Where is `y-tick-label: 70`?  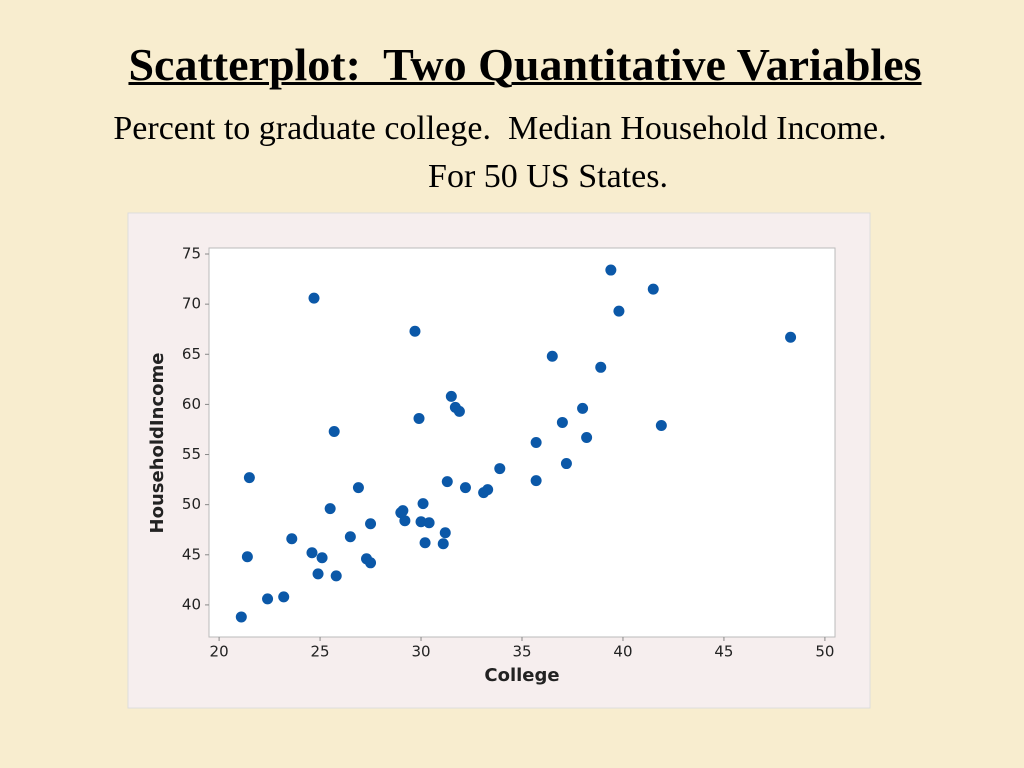 y-tick-label: 70 is located at coordinates (191, 304).